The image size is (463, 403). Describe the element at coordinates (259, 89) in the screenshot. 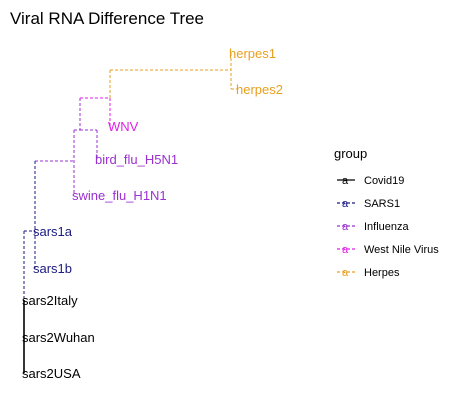

I see `tip-label: herpes2` at that location.